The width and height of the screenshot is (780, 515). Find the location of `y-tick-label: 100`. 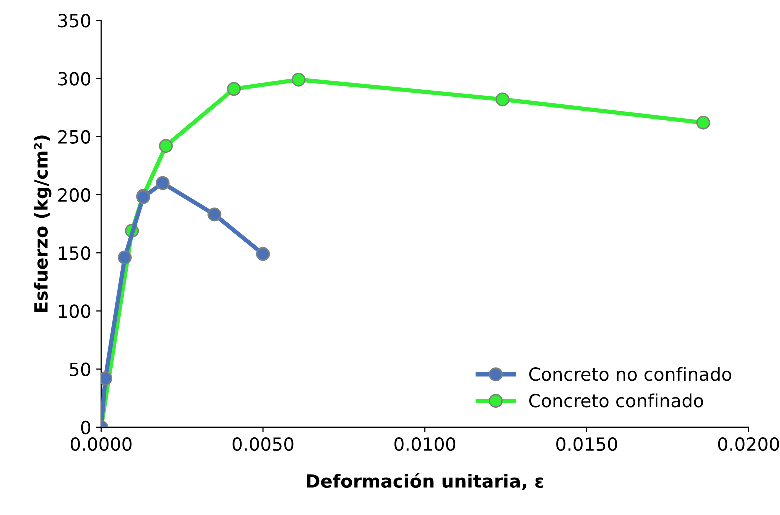

y-tick-label: 100 is located at coordinates (74, 311).